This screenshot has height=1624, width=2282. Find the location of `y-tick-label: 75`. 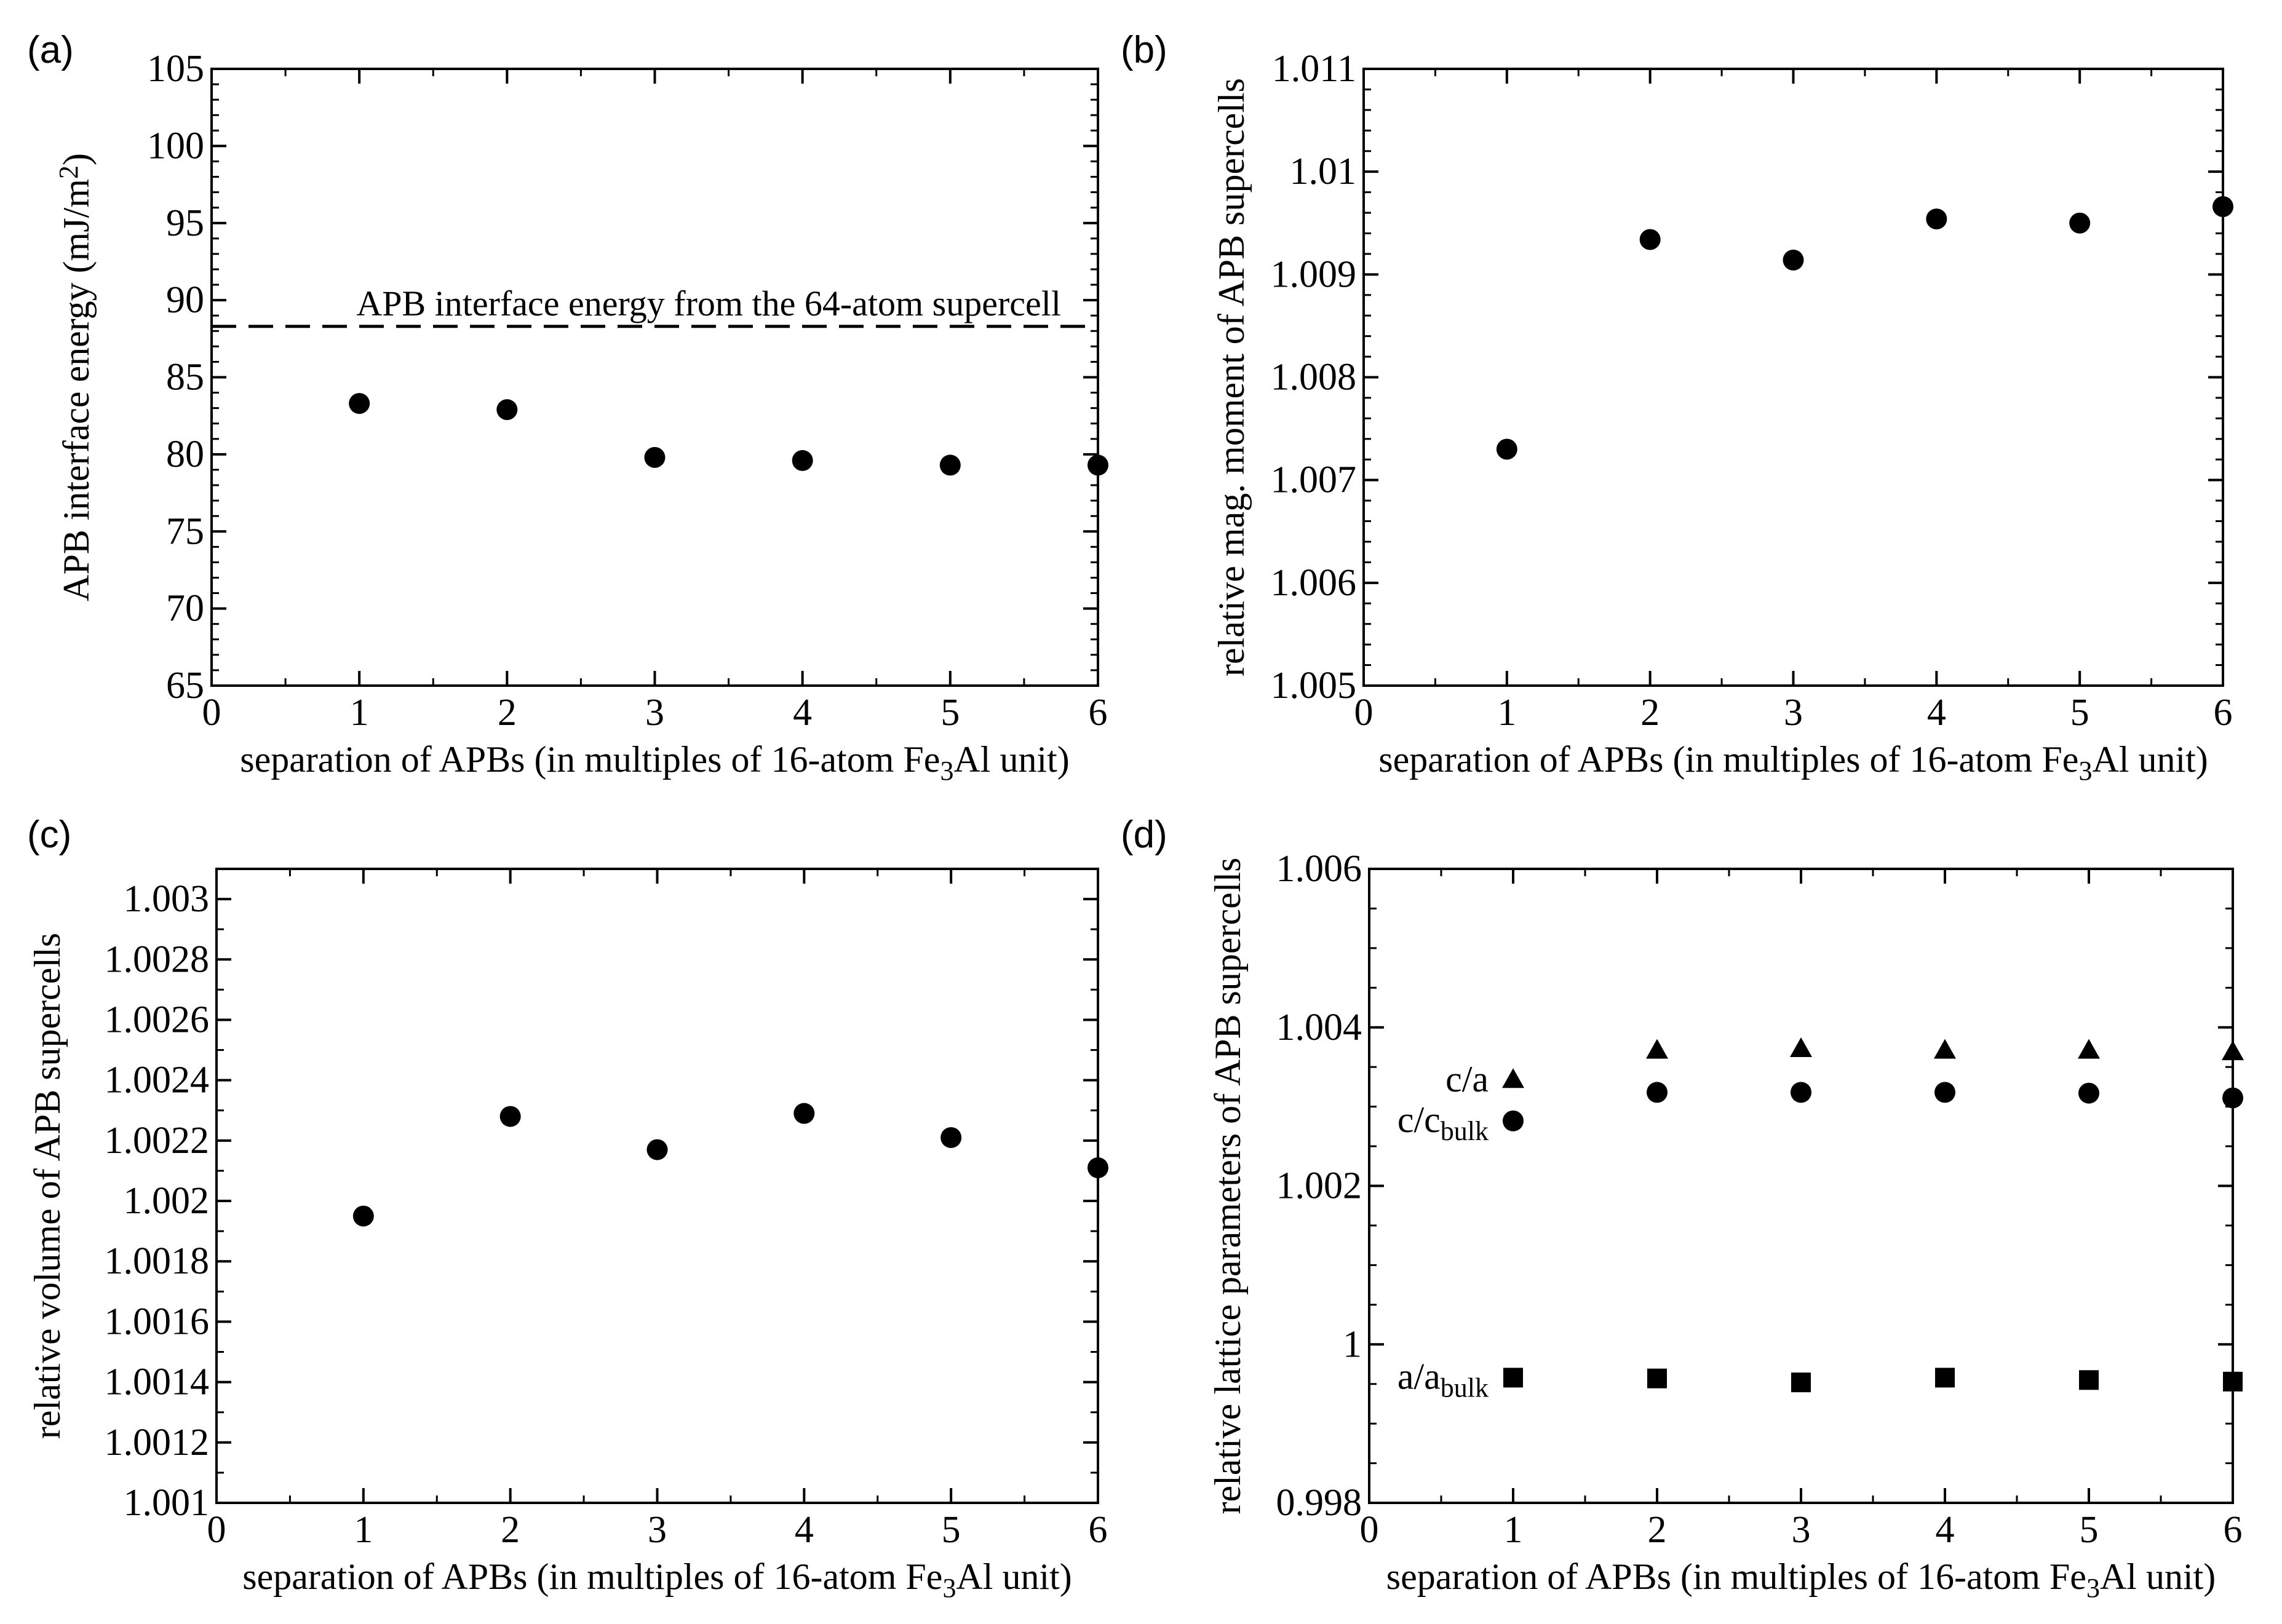

y-tick-label: 75 is located at coordinates (185, 531).